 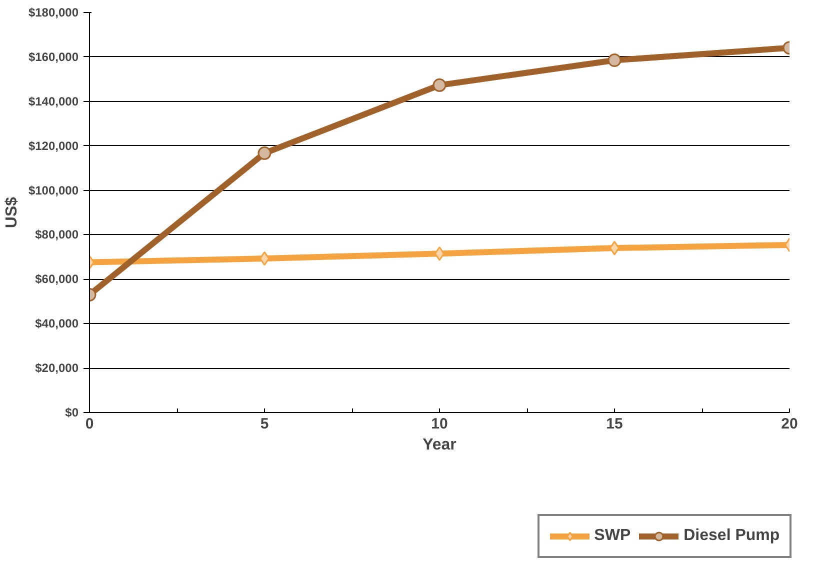 What do you see at coordinates (264, 424) in the screenshot?
I see `x-tick-label: 5` at bounding box center [264, 424].